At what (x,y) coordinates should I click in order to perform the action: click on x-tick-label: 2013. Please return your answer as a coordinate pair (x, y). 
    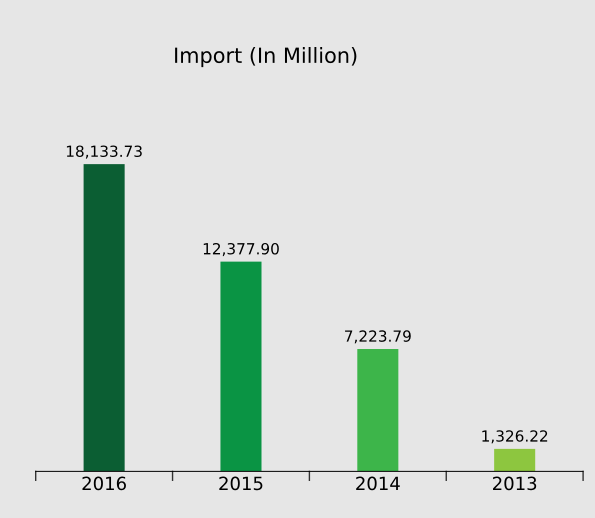
    Looking at the image, I should click on (514, 483).